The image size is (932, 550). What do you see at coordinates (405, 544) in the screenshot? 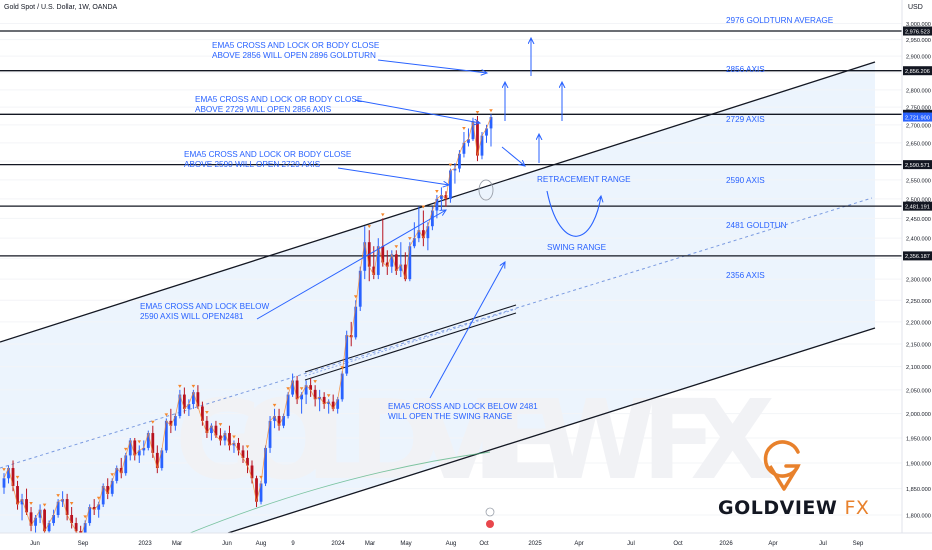
I see `time-tick-label: May` at bounding box center [405, 544].